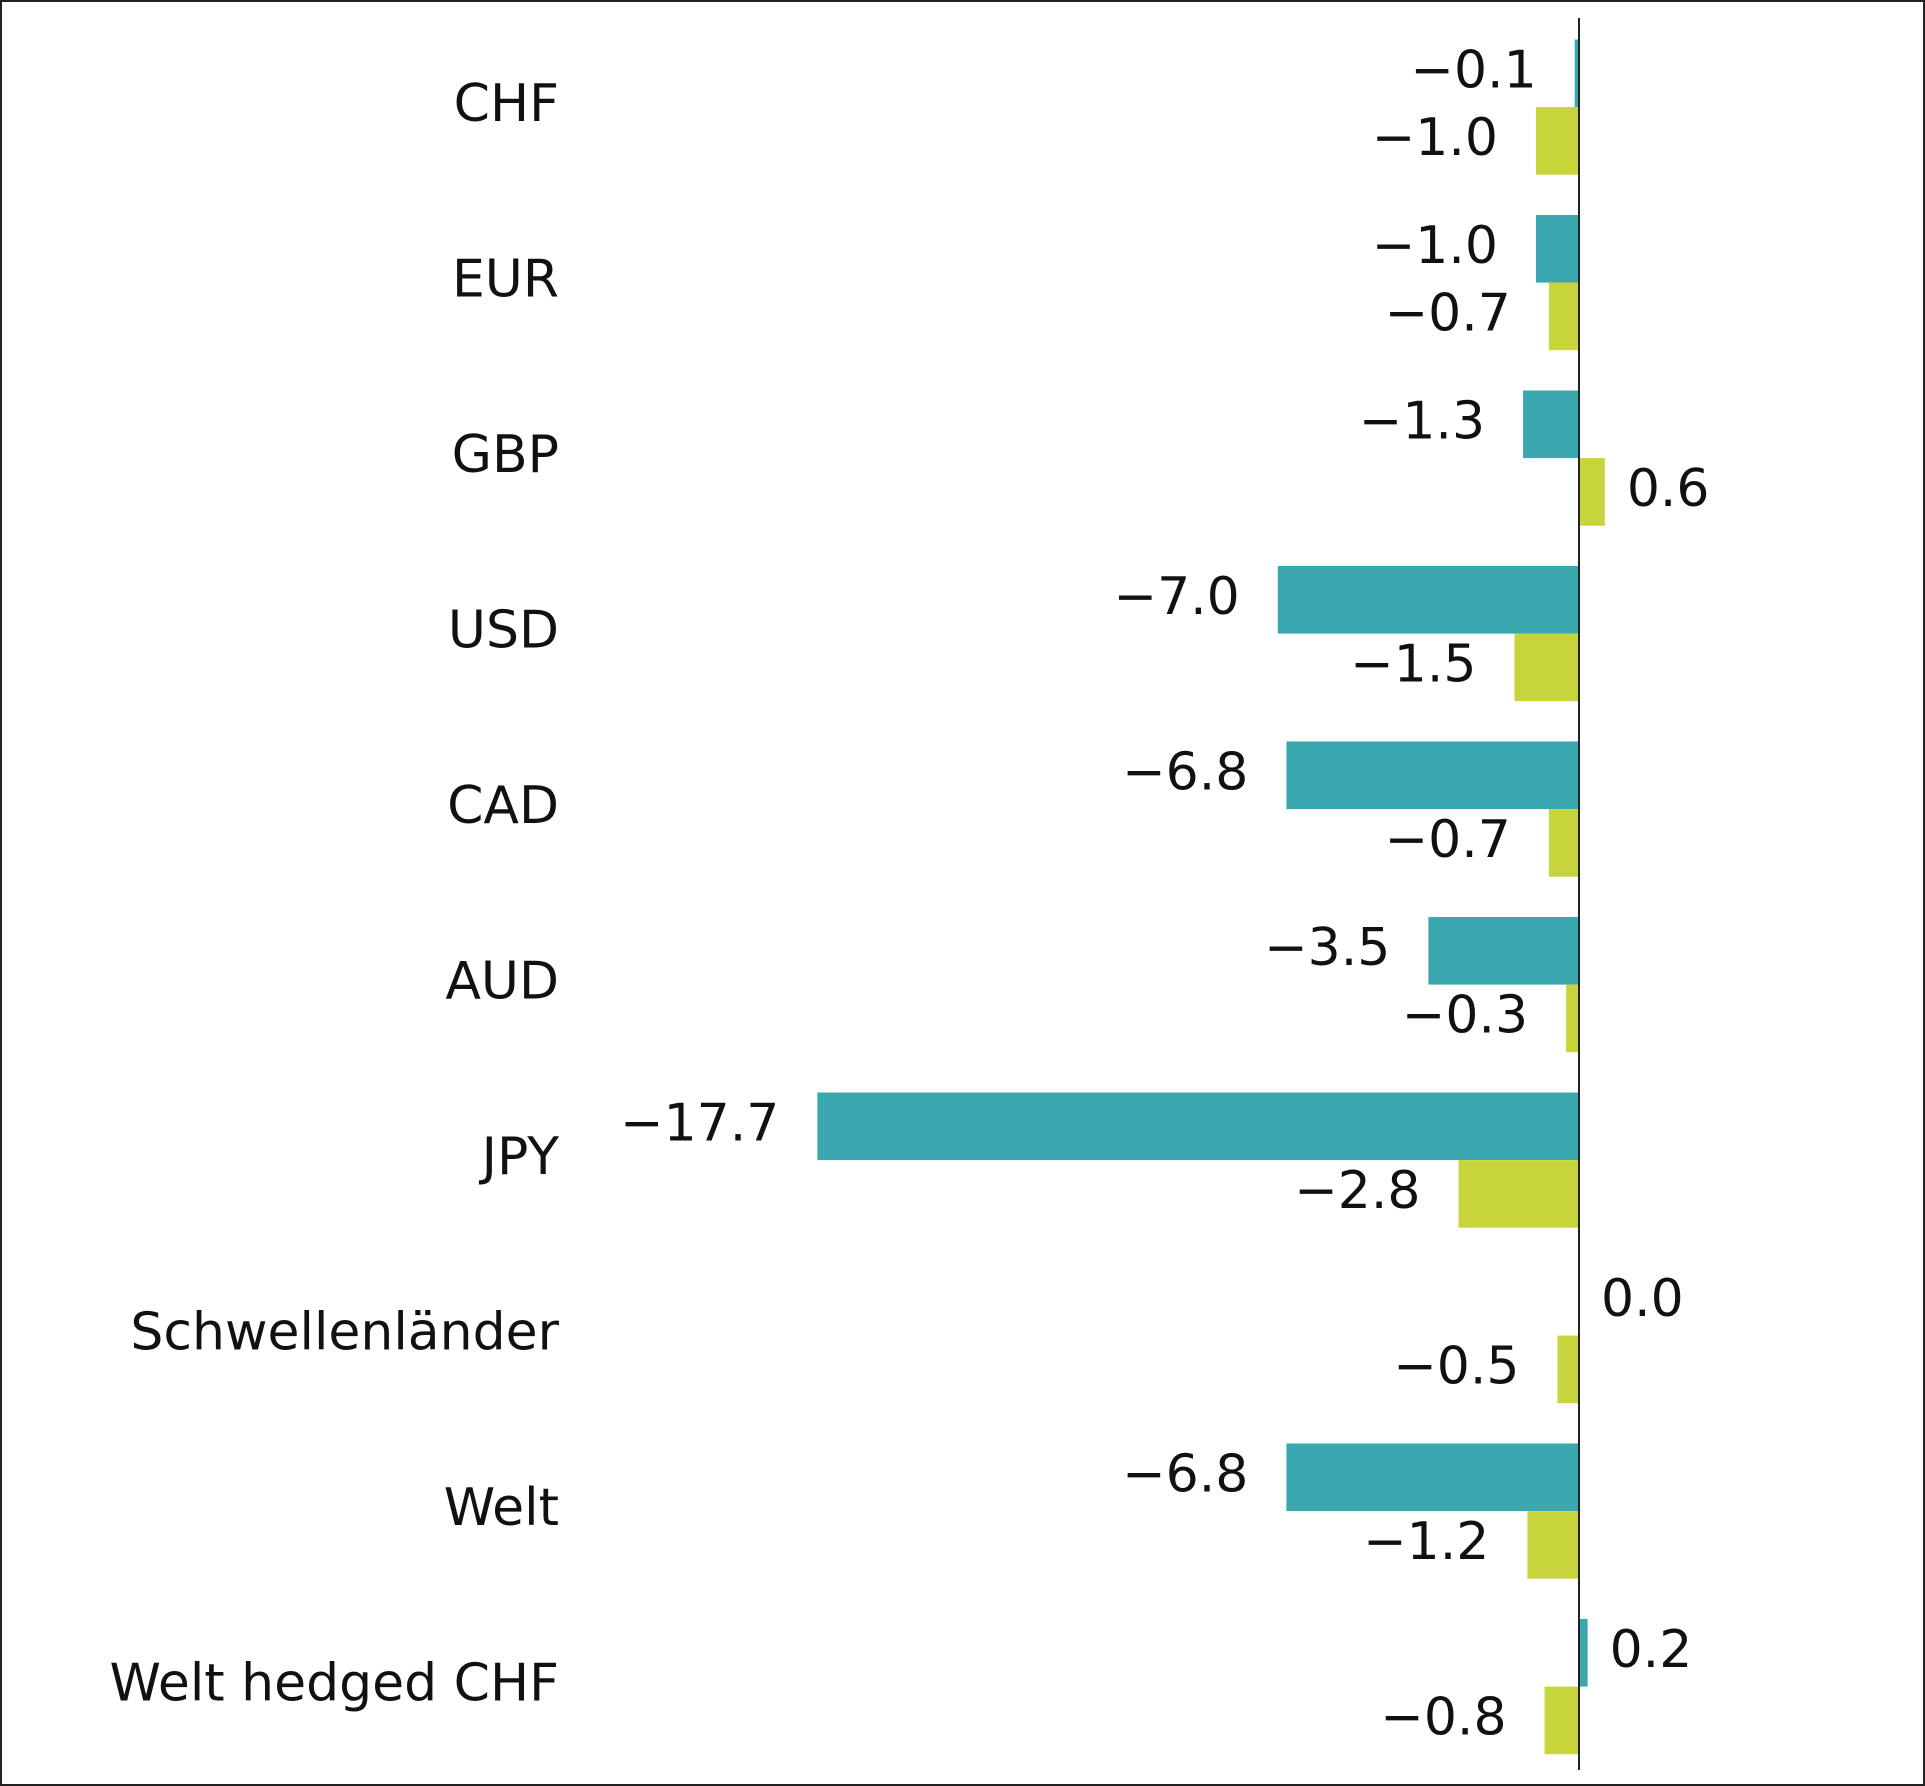 This screenshot has height=1786, width=1925. I want to click on category-label: EUR, so click(505, 280).